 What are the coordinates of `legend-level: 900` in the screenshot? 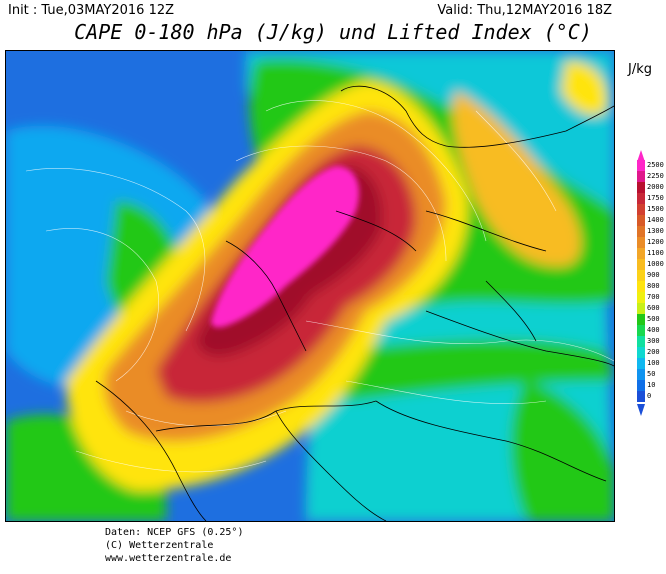 It's located at (642, 275).